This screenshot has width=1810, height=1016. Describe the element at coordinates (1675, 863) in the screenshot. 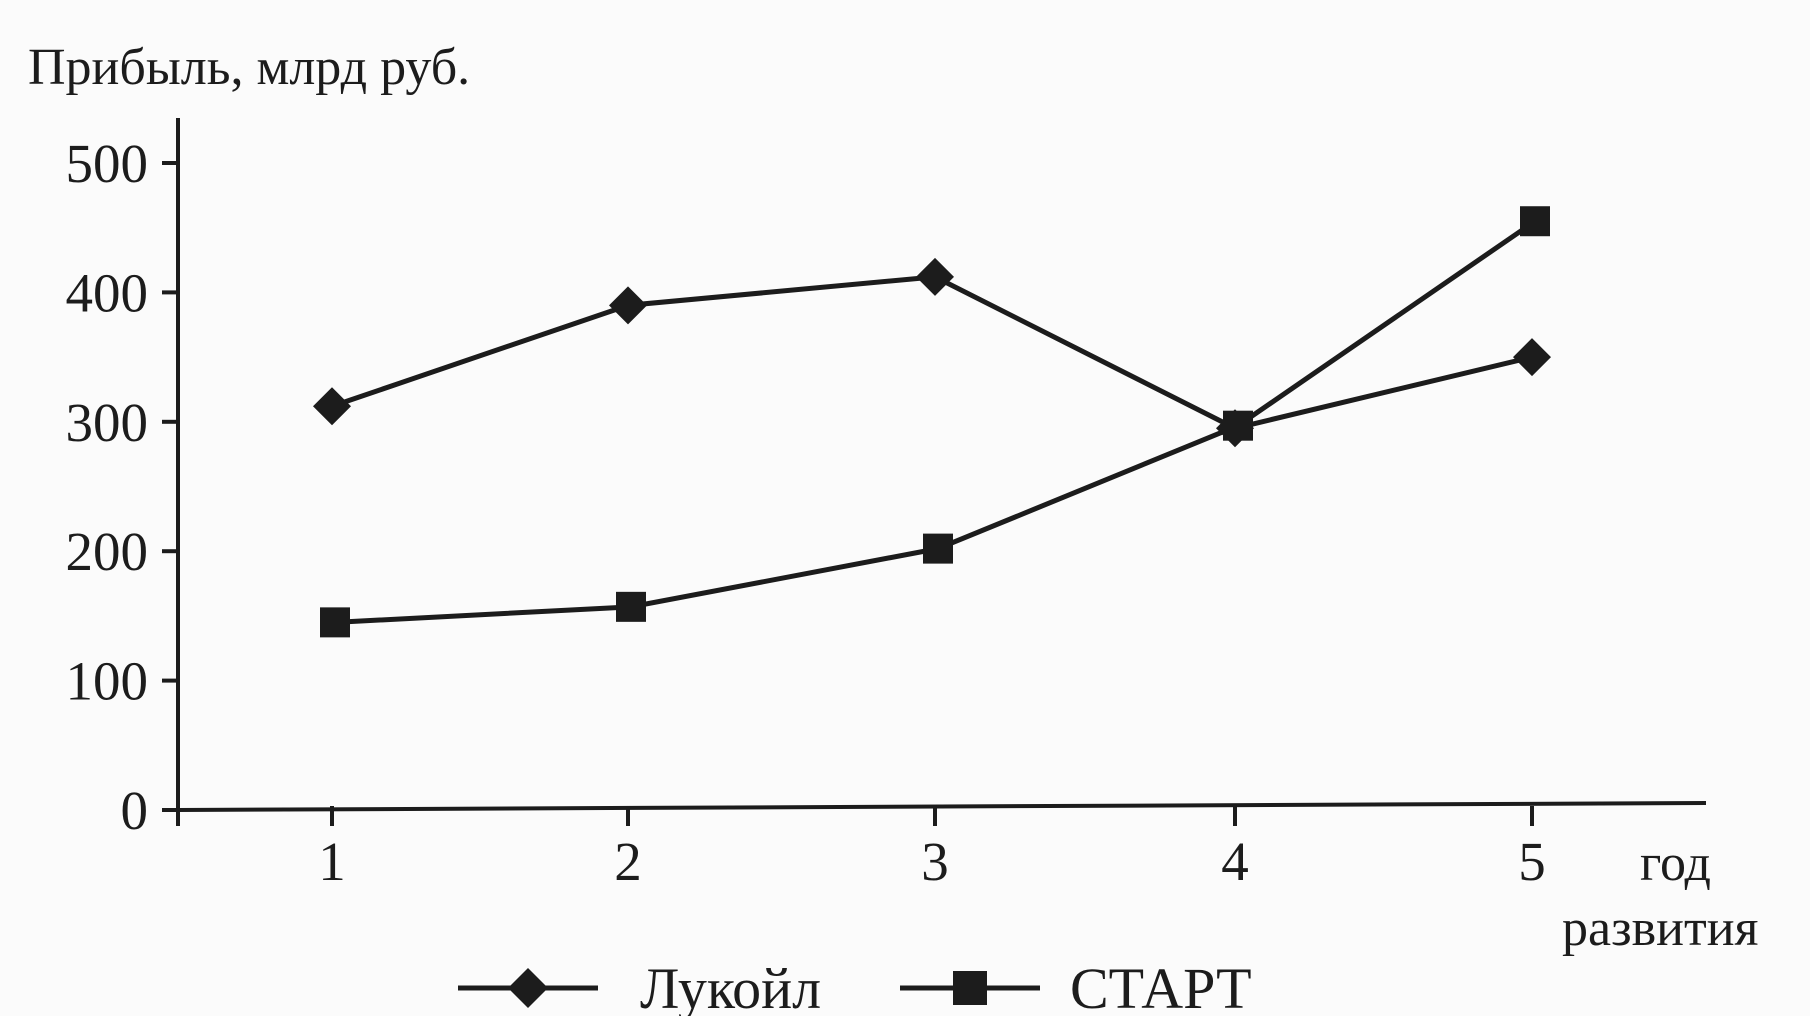

I see `x-axis-title-line-1: год` at that location.